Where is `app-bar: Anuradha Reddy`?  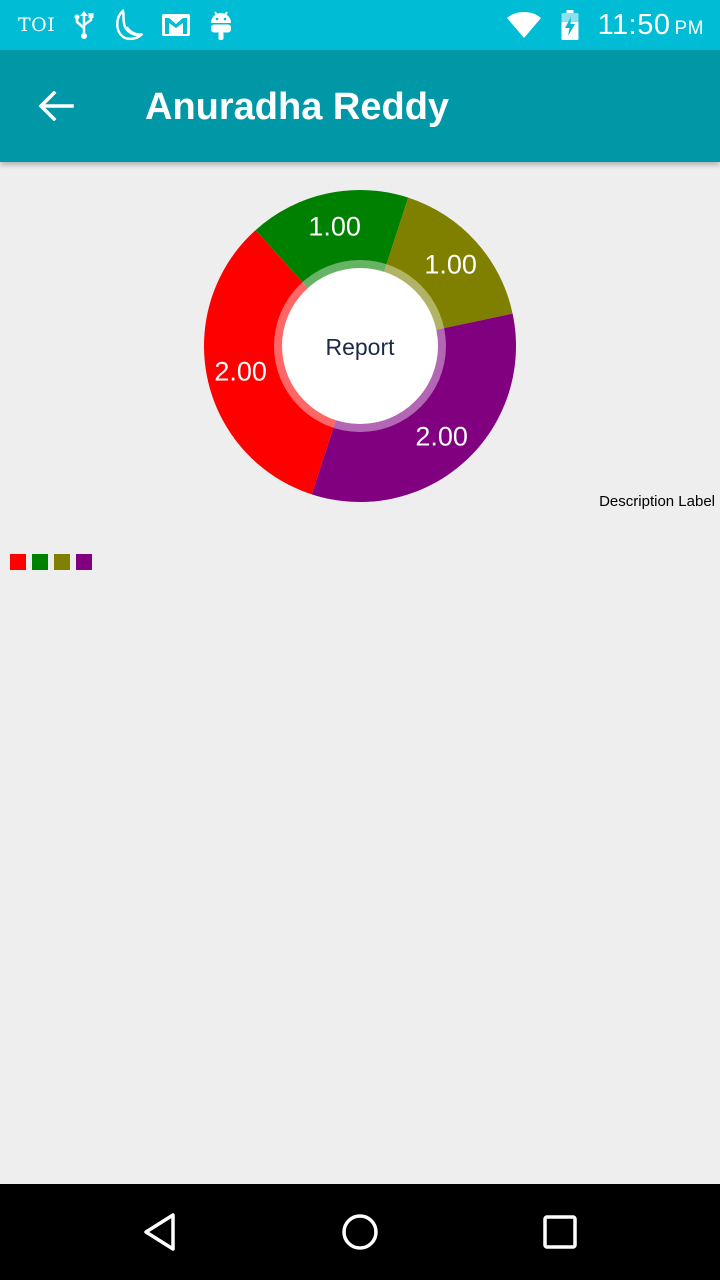 app-bar: Anuradha Reddy is located at coordinates (360, 106).